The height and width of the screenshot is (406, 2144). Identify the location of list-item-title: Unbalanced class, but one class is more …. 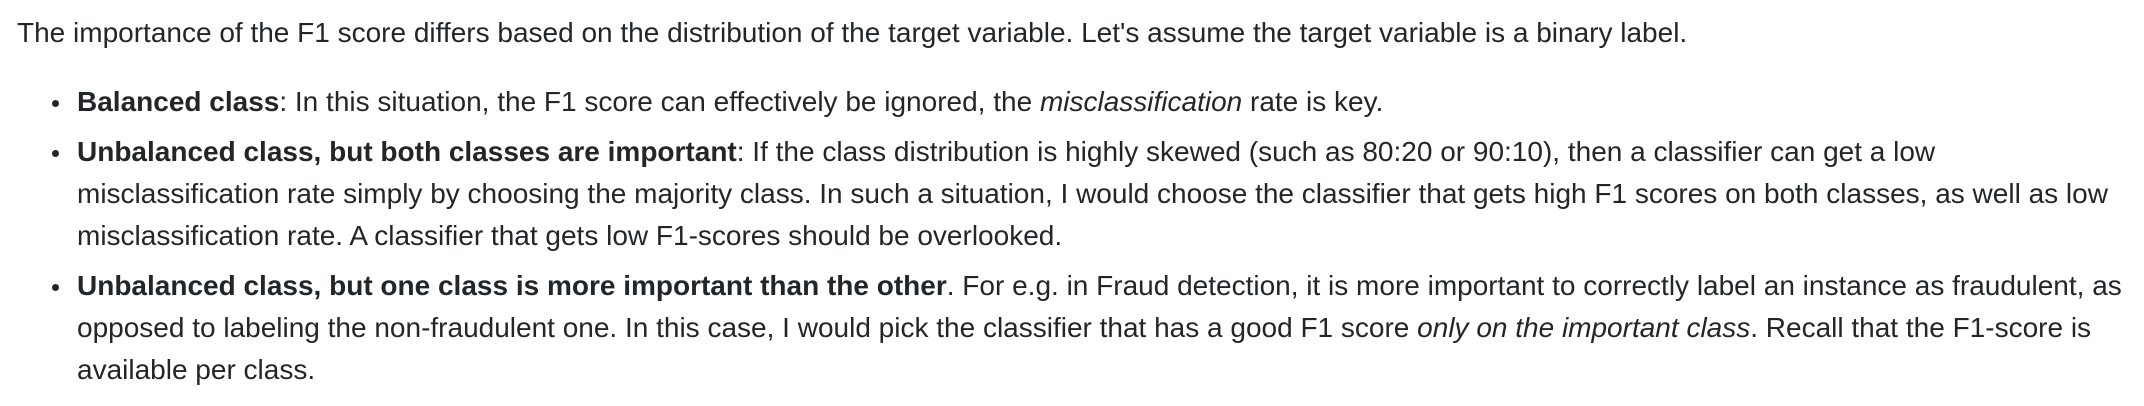
(512, 285).